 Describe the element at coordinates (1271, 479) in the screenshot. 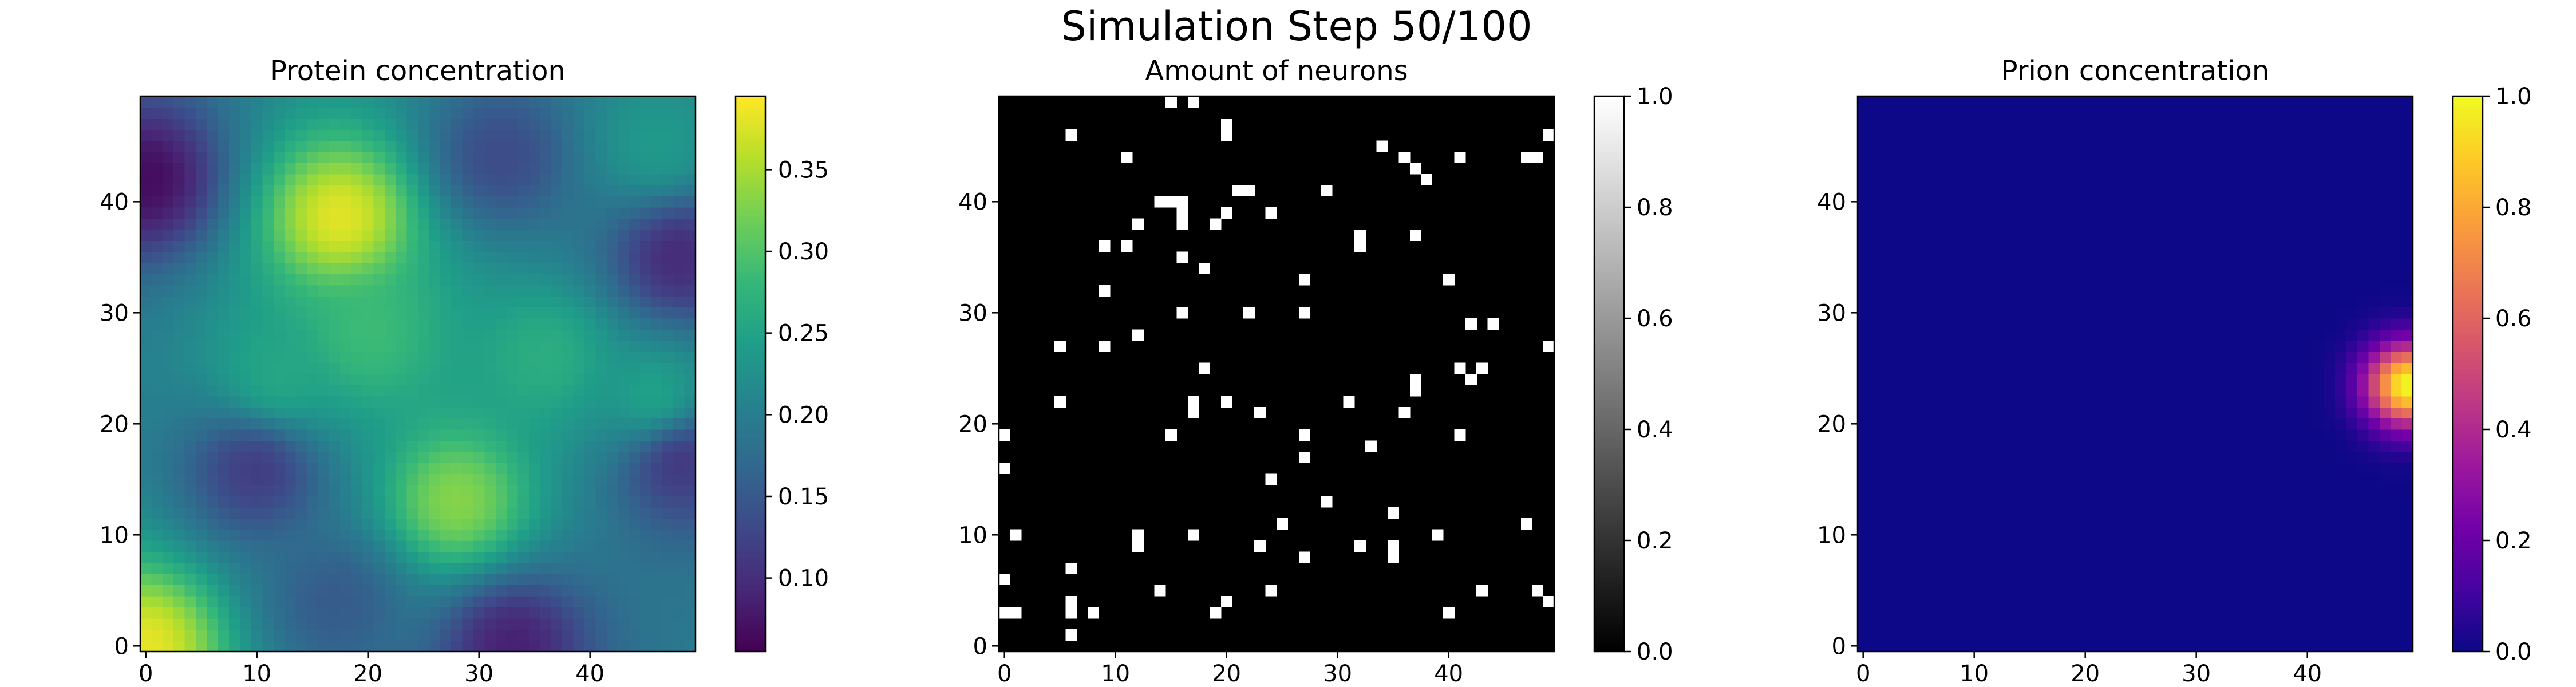

I see `neuron-cell` at that location.